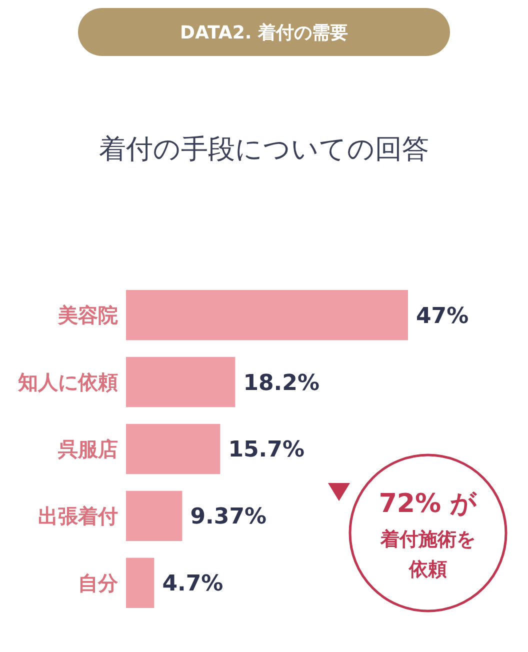  What do you see at coordinates (442, 316) in the screenshot?
I see `data-label: 47%` at bounding box center [442, 316].